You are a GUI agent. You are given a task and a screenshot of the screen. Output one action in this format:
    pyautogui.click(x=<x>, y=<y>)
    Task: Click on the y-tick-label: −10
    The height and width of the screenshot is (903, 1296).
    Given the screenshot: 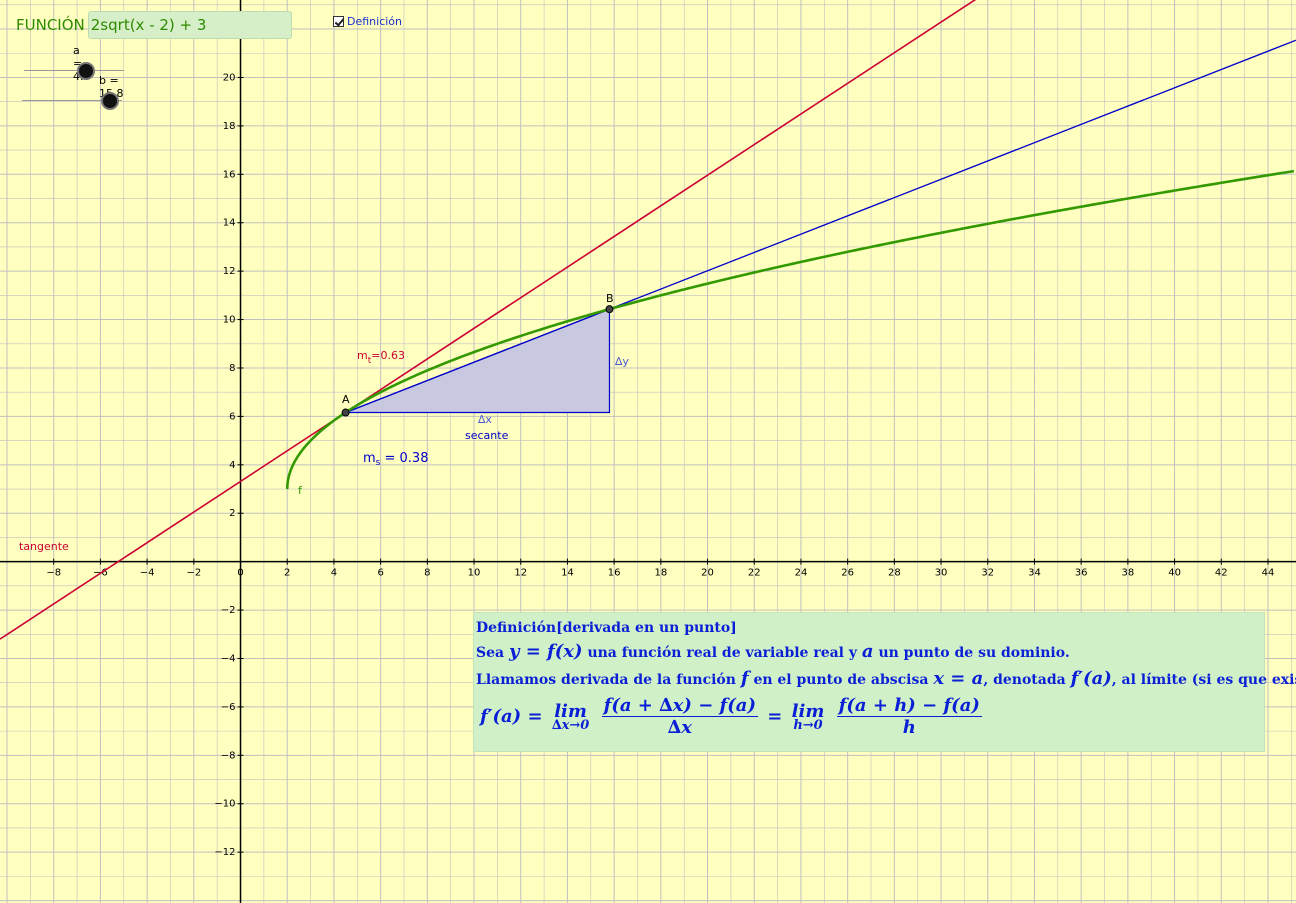 What is the action you would take?
    pyautogui.click(x=224, y=804)
    